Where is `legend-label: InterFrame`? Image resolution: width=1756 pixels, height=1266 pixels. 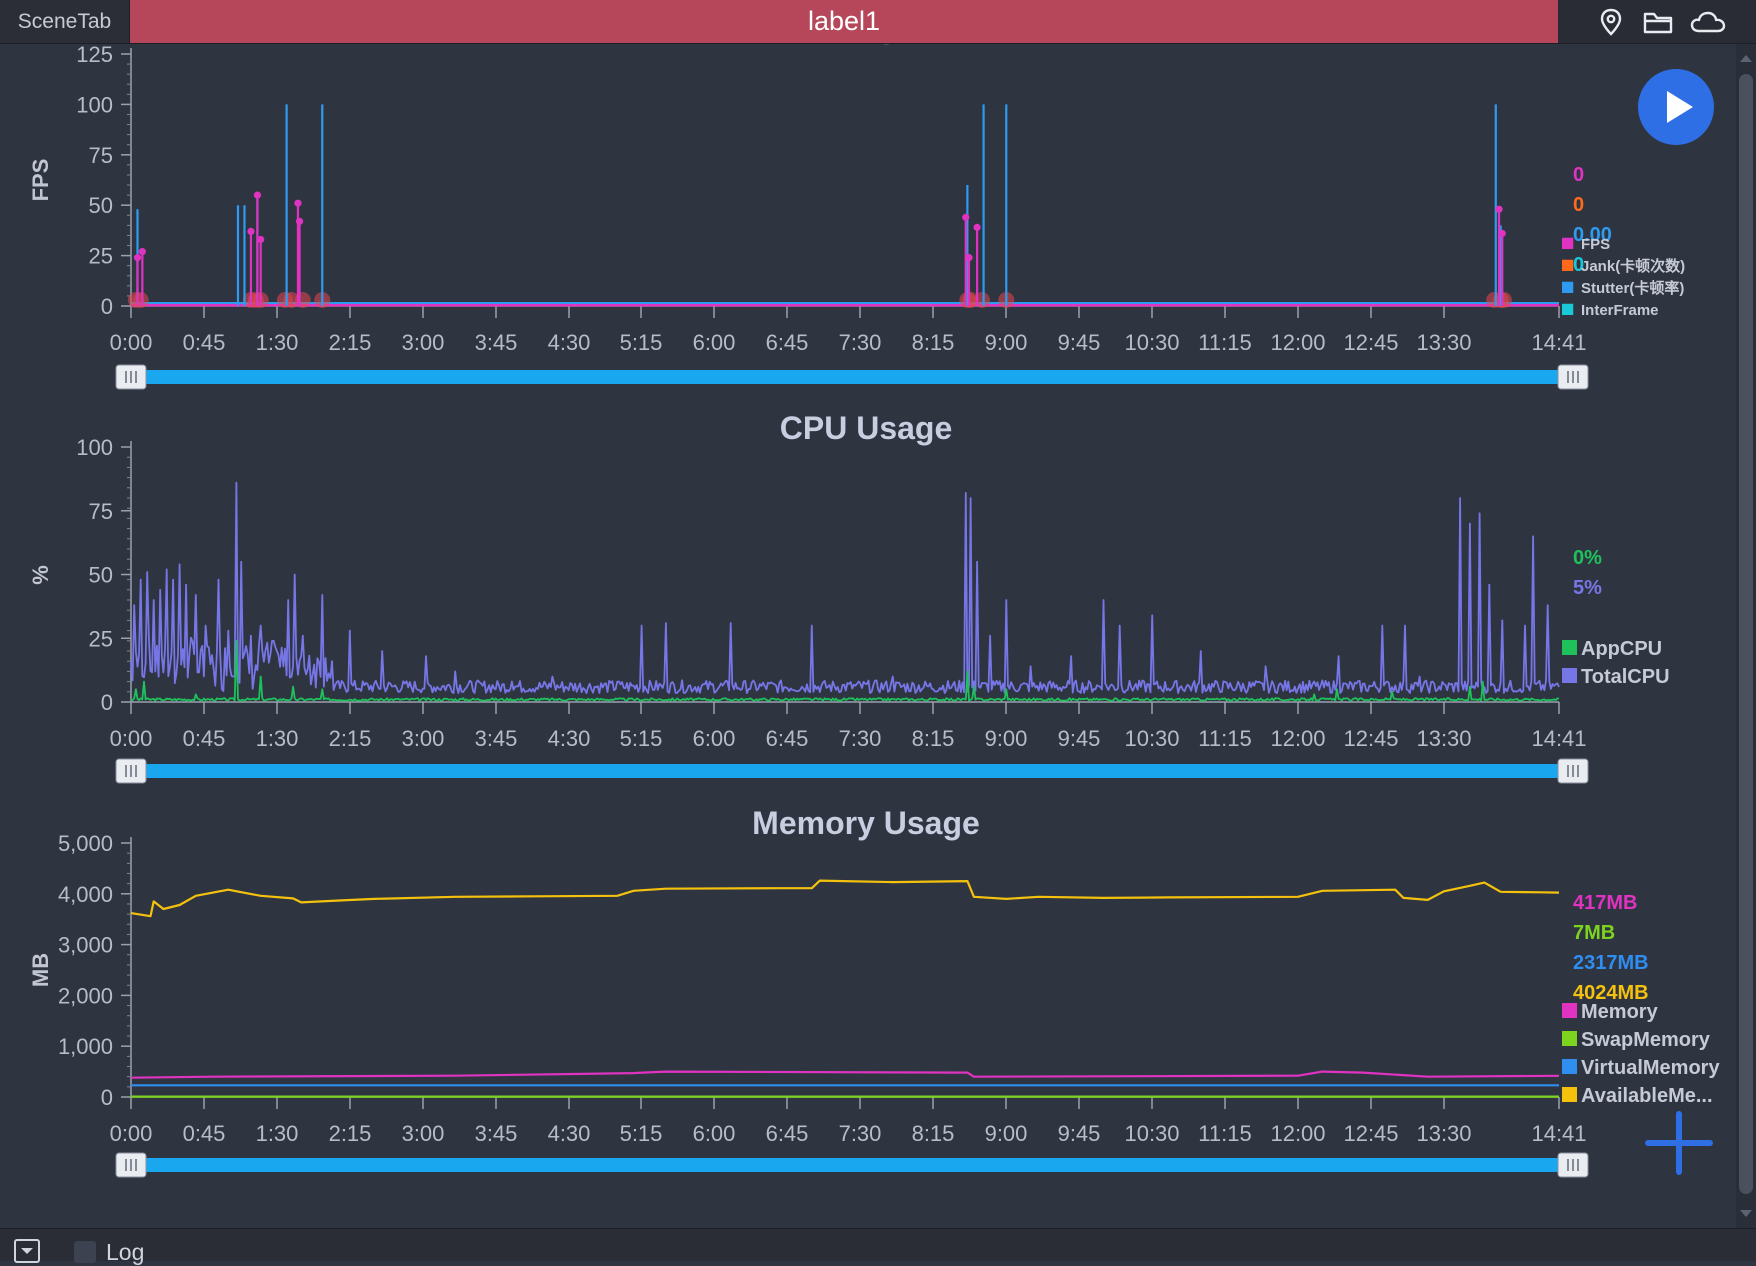 legend-label: InterFrame is located at coordinates (1620, 310).